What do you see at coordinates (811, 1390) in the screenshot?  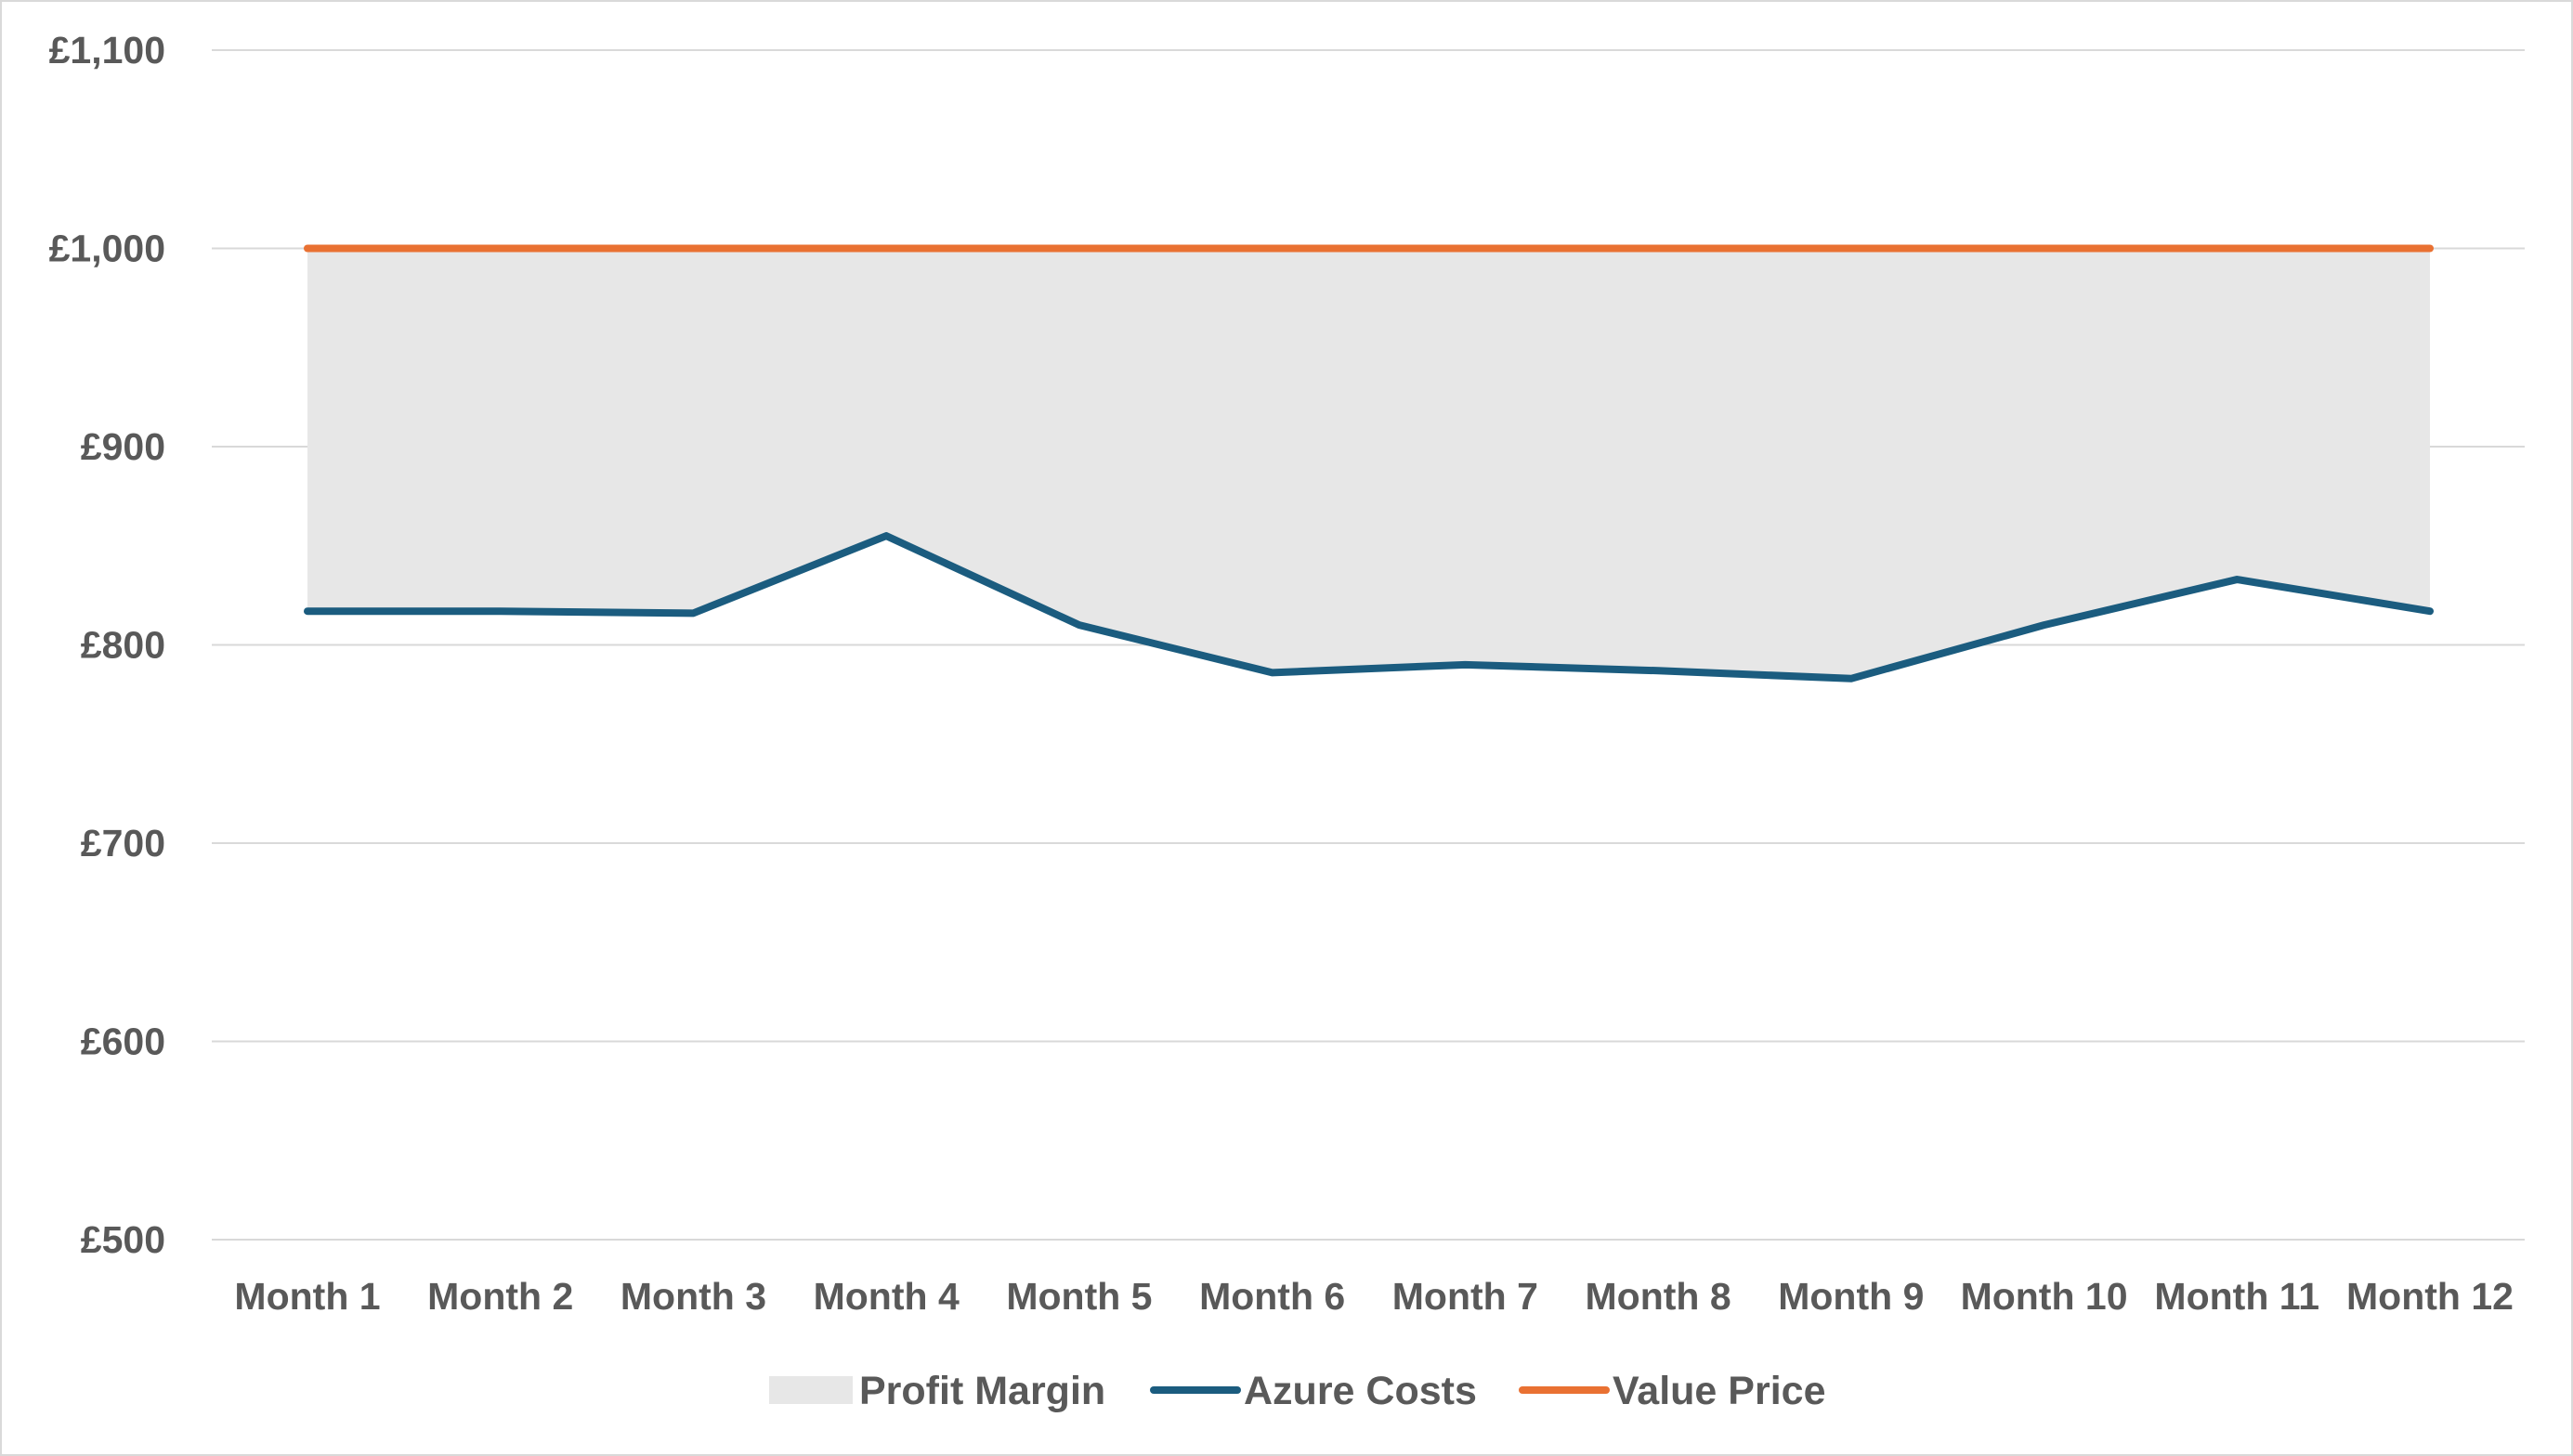 I see `legend-swatch-profit-margin` at bounding box center [811, 1390].